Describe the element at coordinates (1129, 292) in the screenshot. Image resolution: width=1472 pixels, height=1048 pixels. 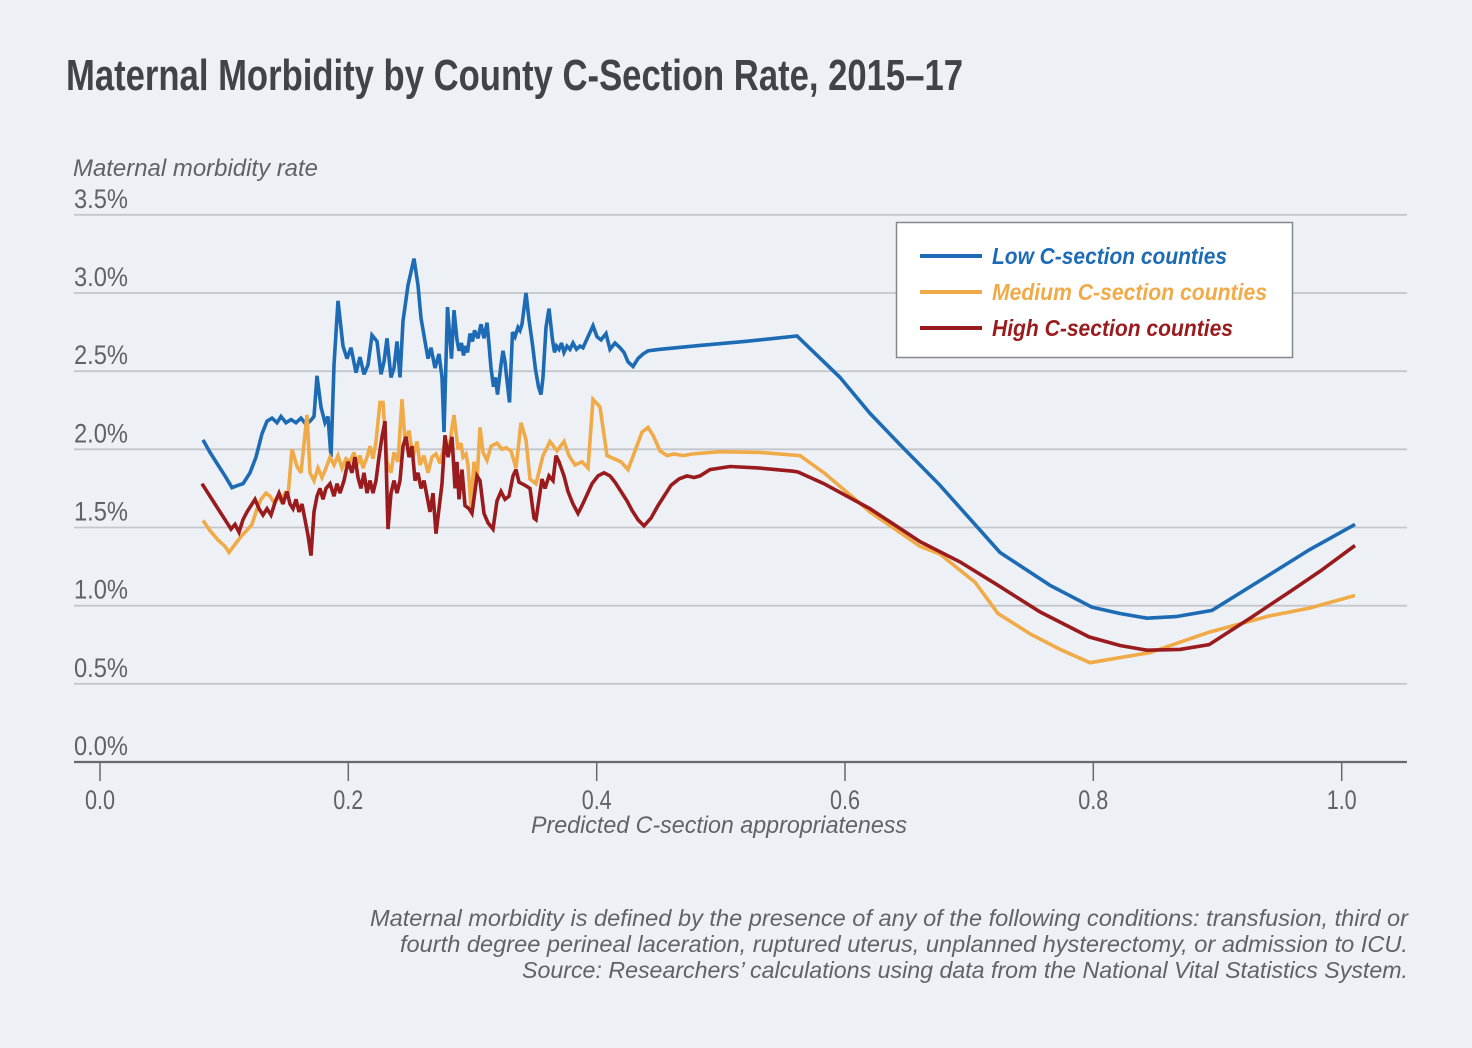
I see `svg-text: Medium C-section counties` at that location.